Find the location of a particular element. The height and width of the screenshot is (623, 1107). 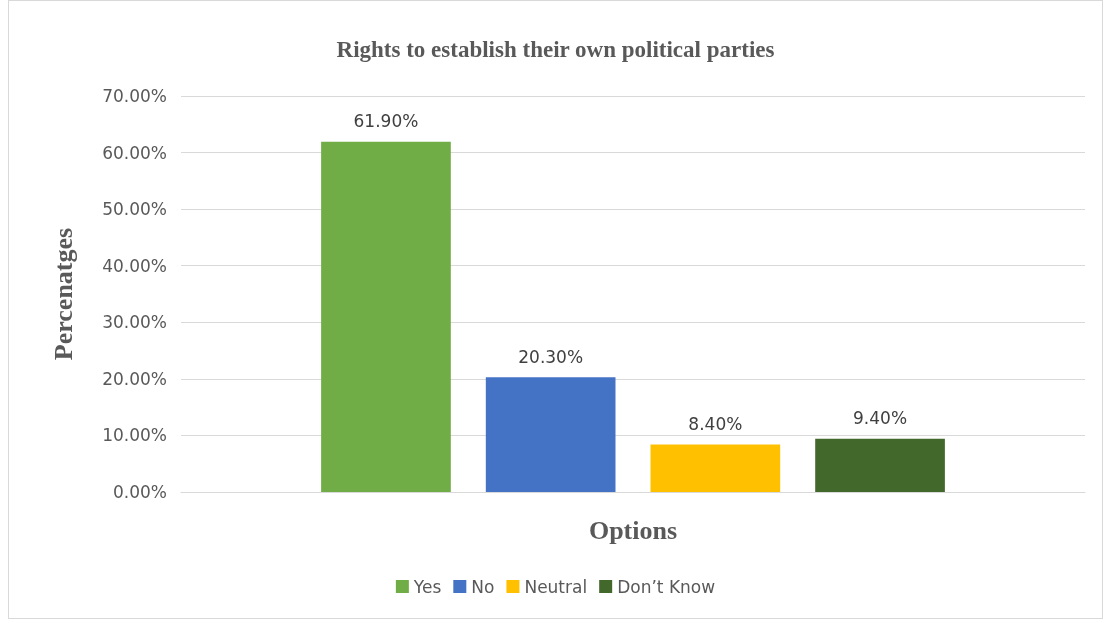

data-label: 9.40% is located at coordinates (880, 418).